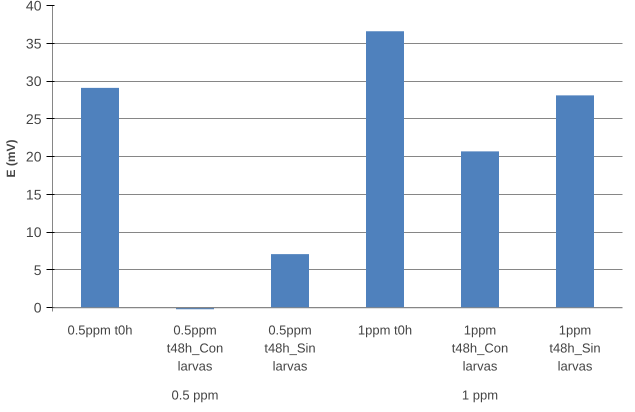  What do you see at coordinates (38, 270) in the screenshot?
I see `y-tick-label: 5` at bounding box center [38, 270].